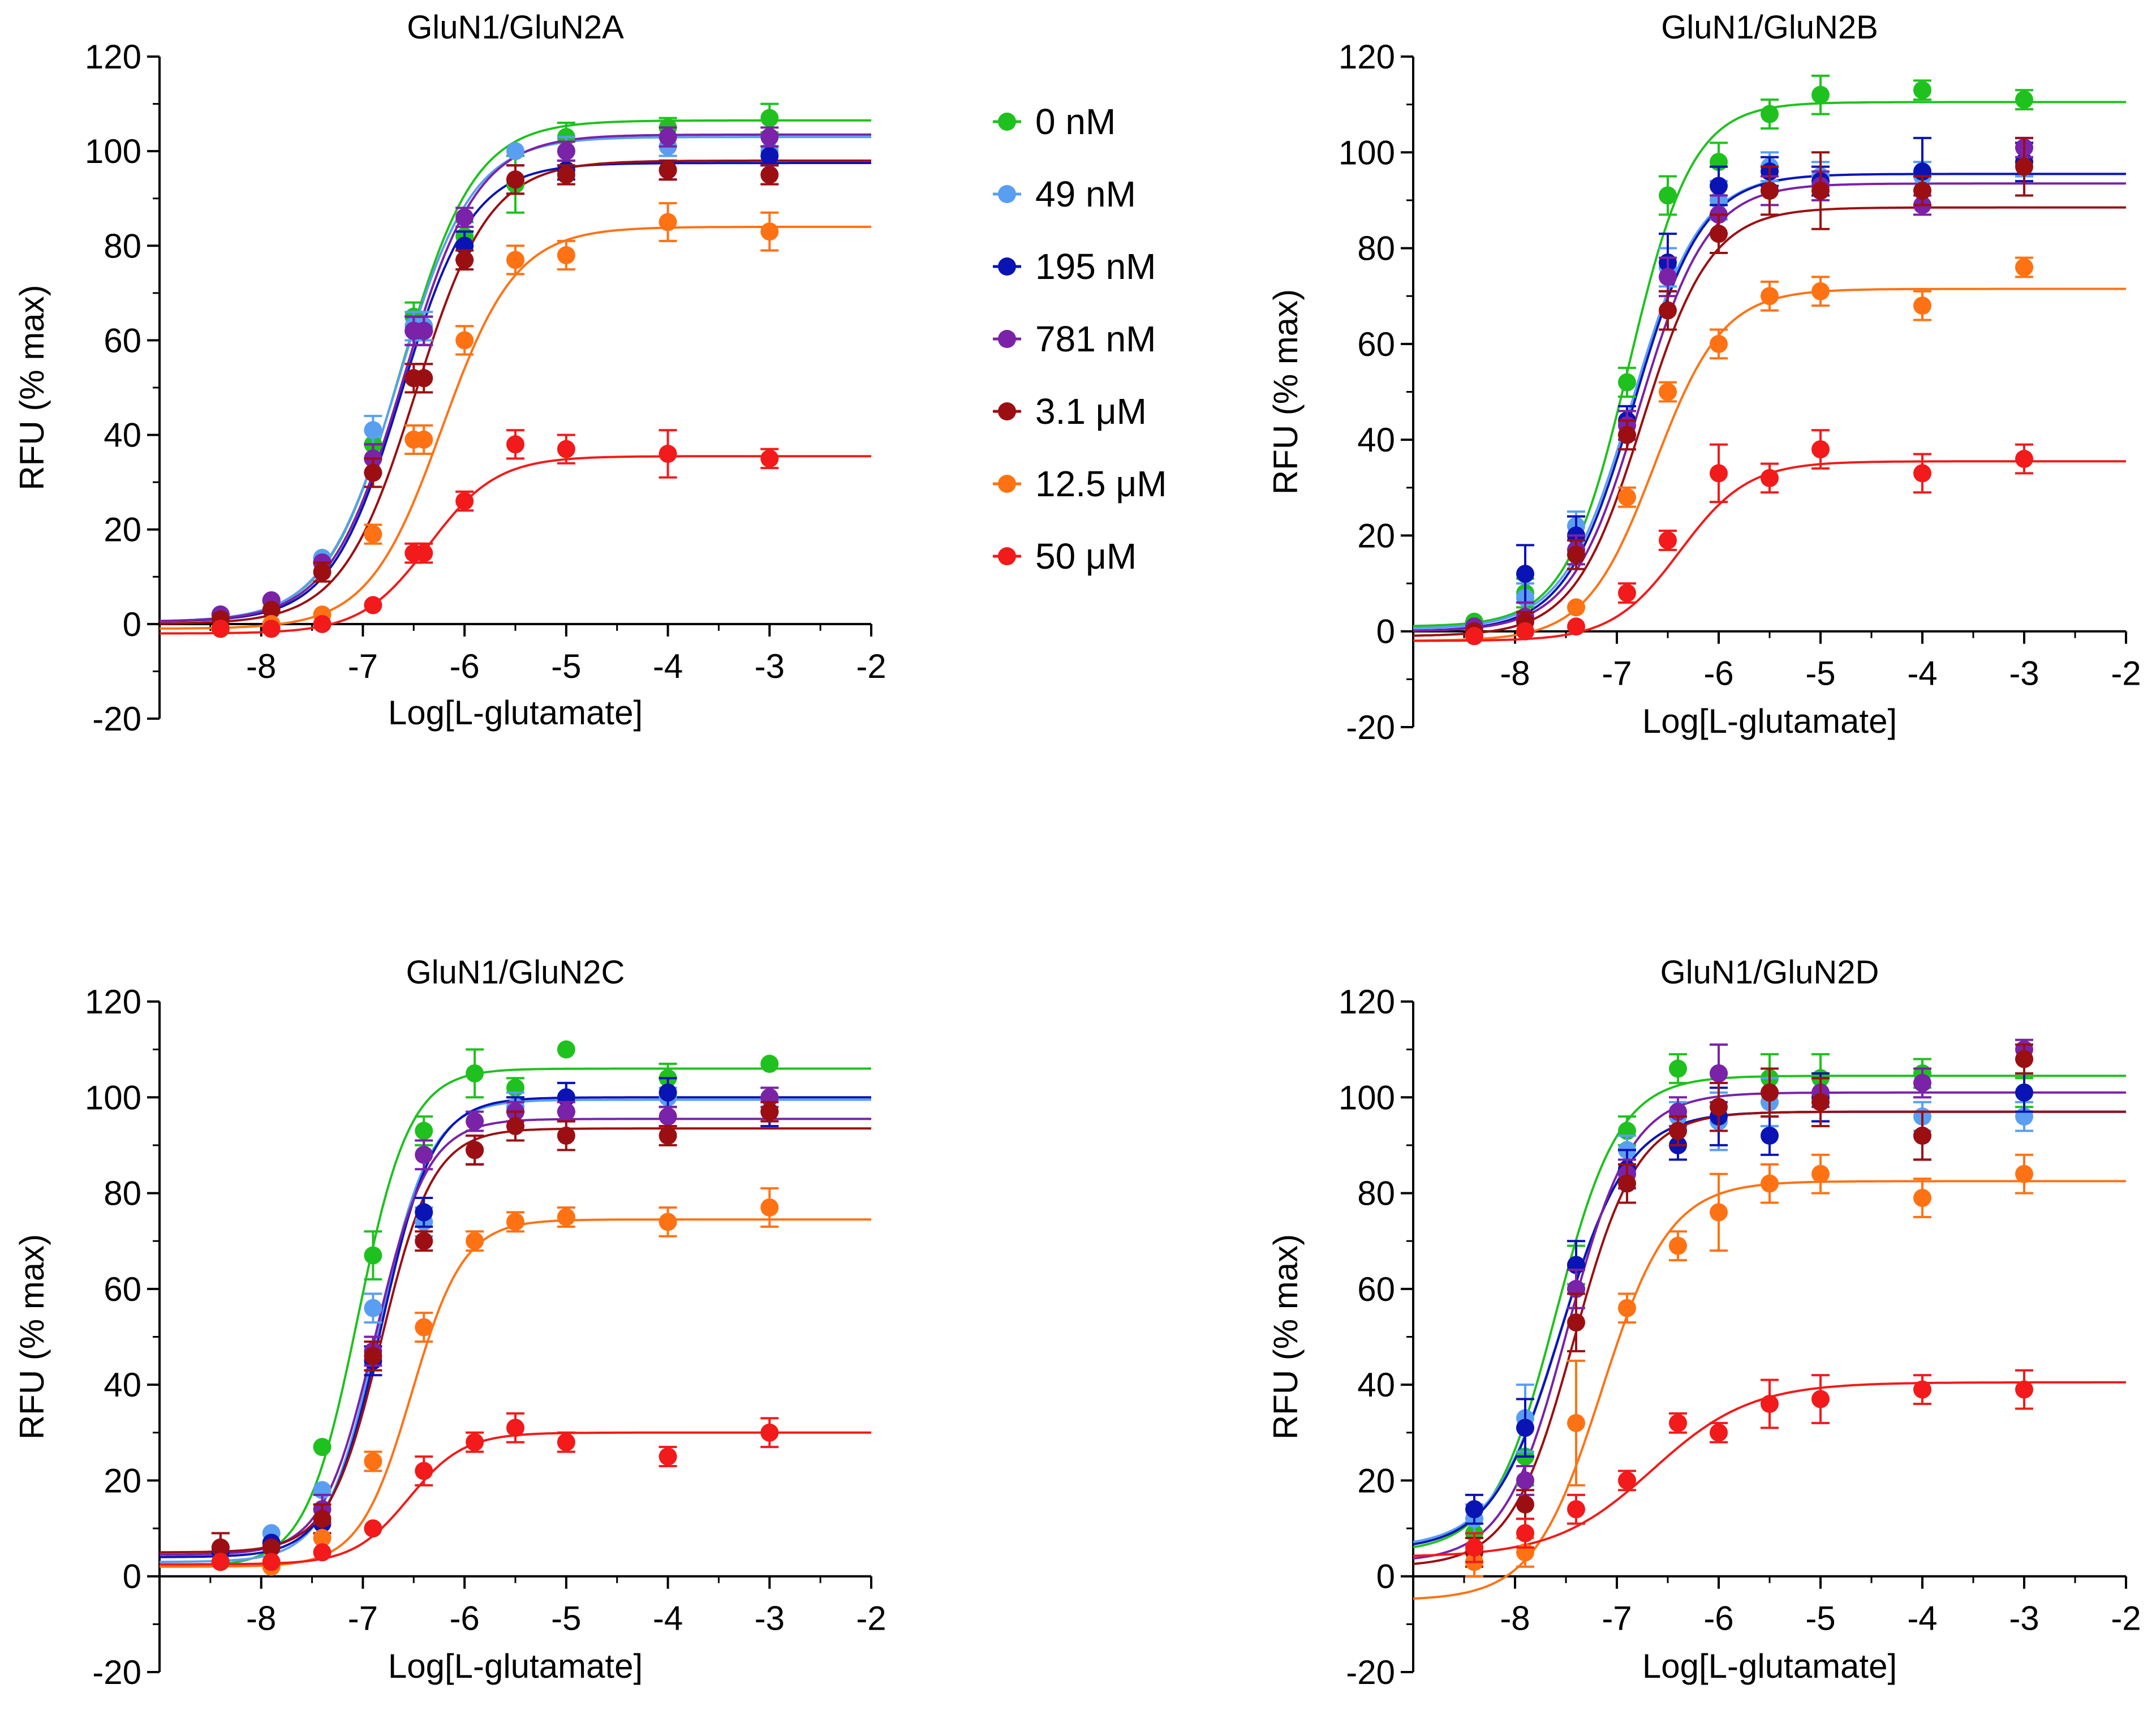 The height and width of the screenshot is (1710, 2156). What do you see at coordinates (1367, 1002) in the screenshot?
I see `y-tick-label: 120` at bounding box center [1367, 1002].